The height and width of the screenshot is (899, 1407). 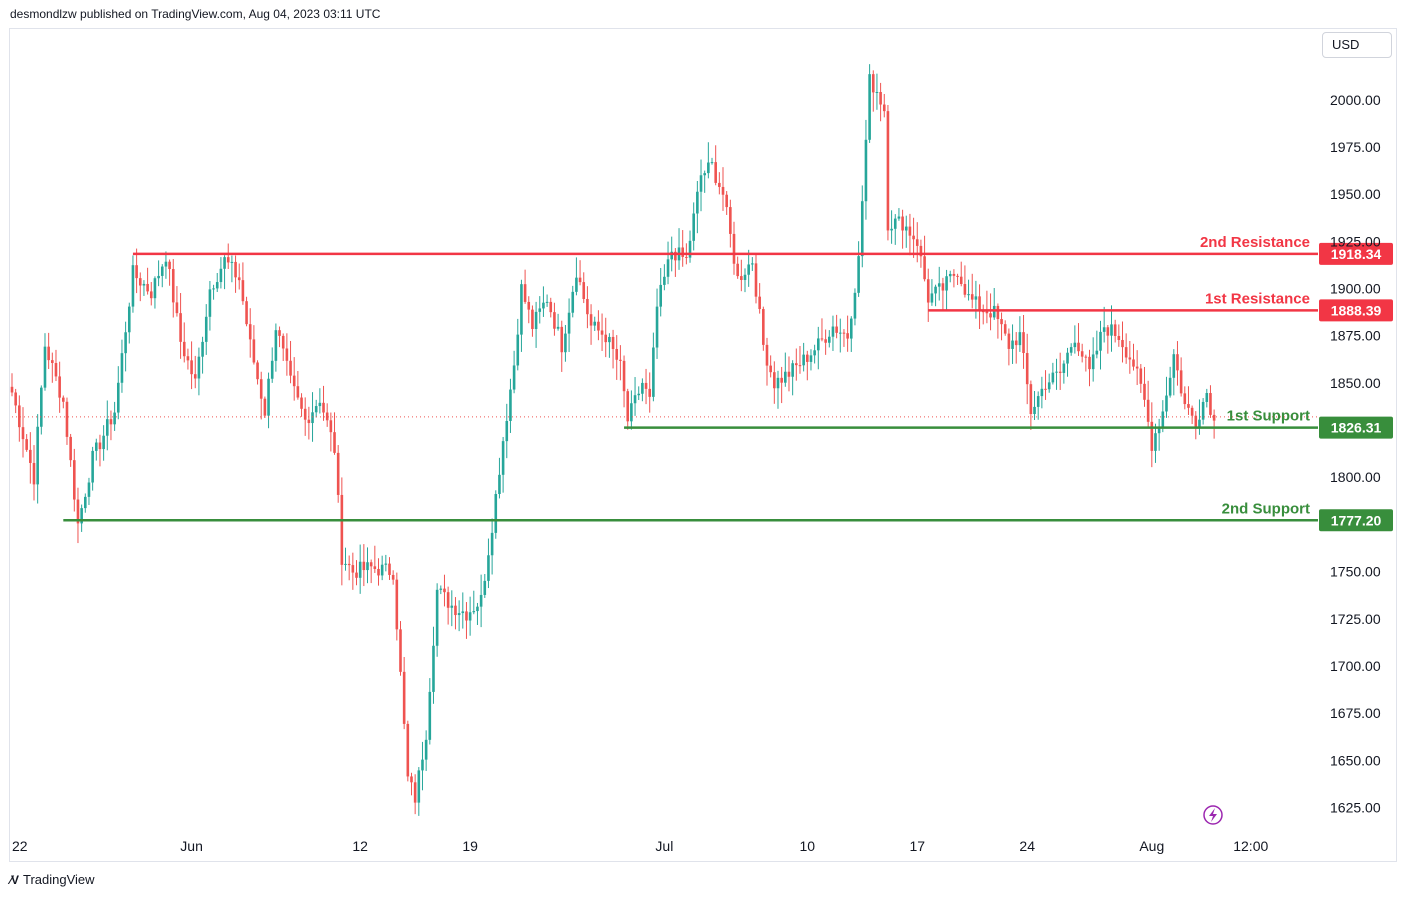 I want to click on price-badge-value: 1777.20, so click(x=1356, y=520).